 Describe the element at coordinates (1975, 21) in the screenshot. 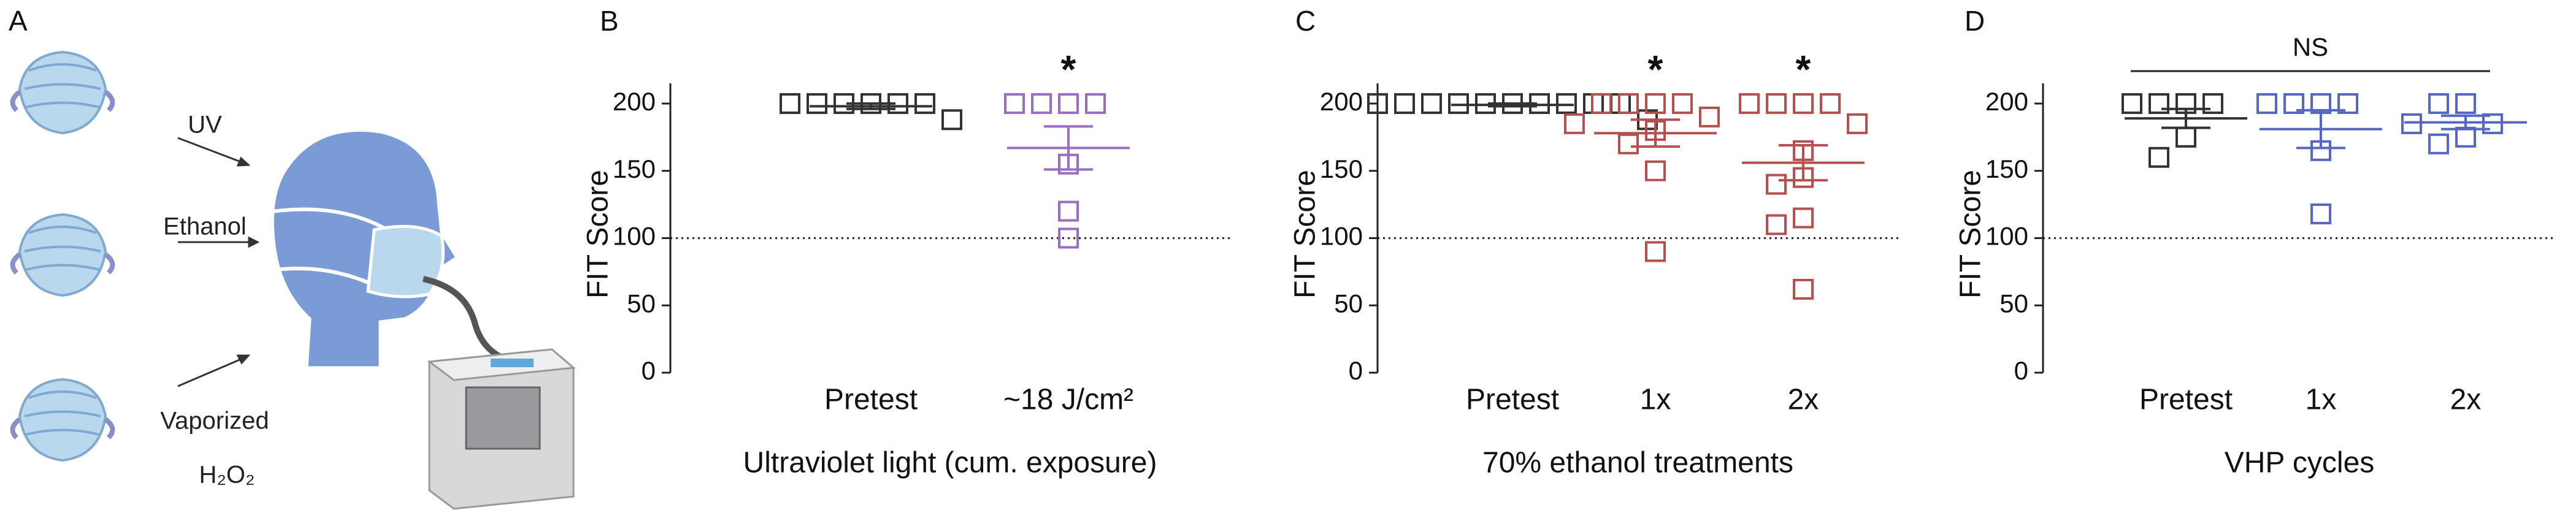

I see `panel-letter: D` at that location.